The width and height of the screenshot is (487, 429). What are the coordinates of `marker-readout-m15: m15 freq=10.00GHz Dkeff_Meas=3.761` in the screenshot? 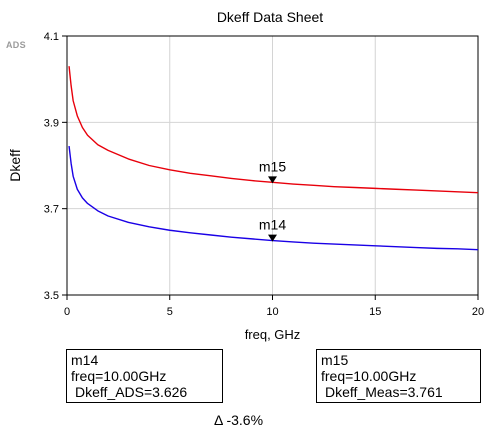 It's located at (398, 376).